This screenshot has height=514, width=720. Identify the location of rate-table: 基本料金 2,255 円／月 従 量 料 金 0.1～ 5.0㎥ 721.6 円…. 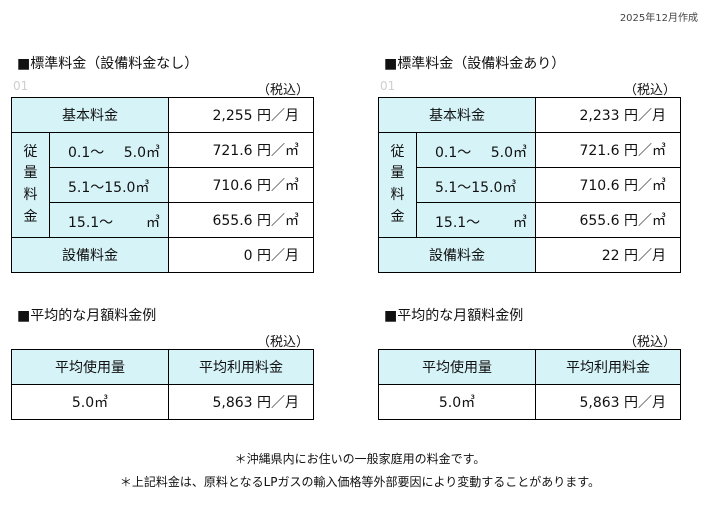
(162, 185).